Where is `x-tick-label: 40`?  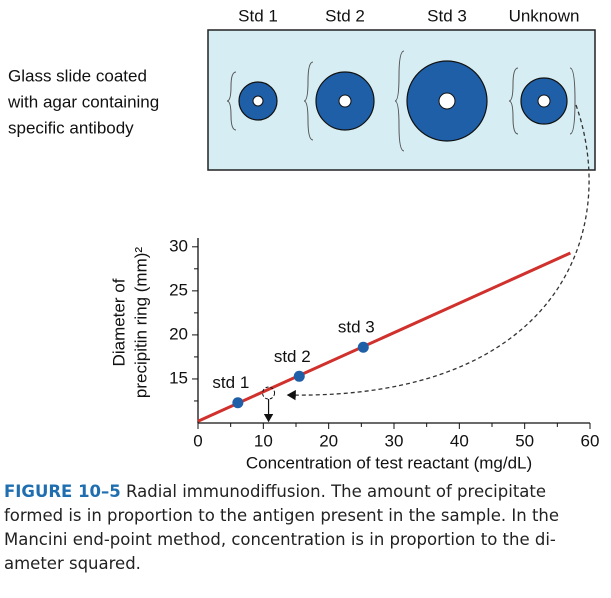
x-tick-label: 40 is located at coordinates (459, 440).